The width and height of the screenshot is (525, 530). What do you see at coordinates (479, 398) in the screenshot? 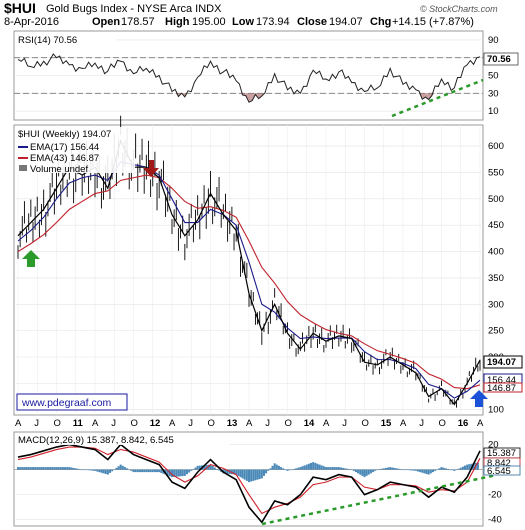
I see `buy-arrow-2016` at bounding box center [479, 398].